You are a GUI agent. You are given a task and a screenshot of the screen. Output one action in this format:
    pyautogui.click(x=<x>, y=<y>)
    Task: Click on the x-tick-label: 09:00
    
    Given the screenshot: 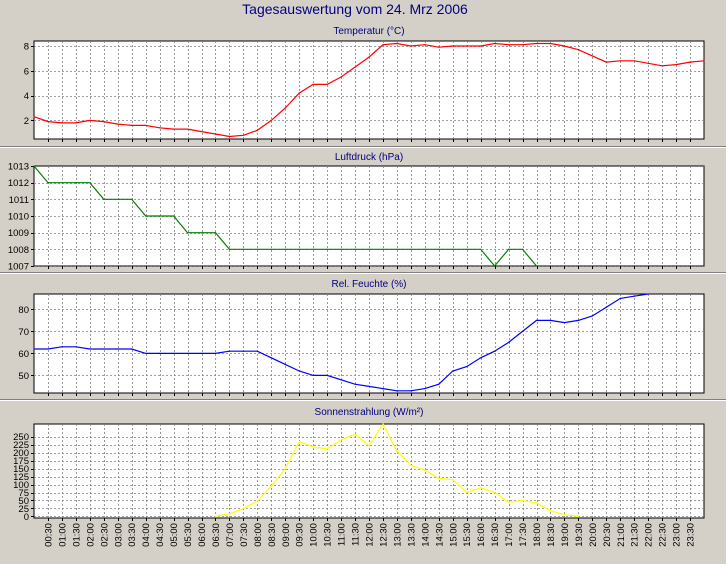 What is the action you would take?
    pyautogui.click(x=286, y=535)
    